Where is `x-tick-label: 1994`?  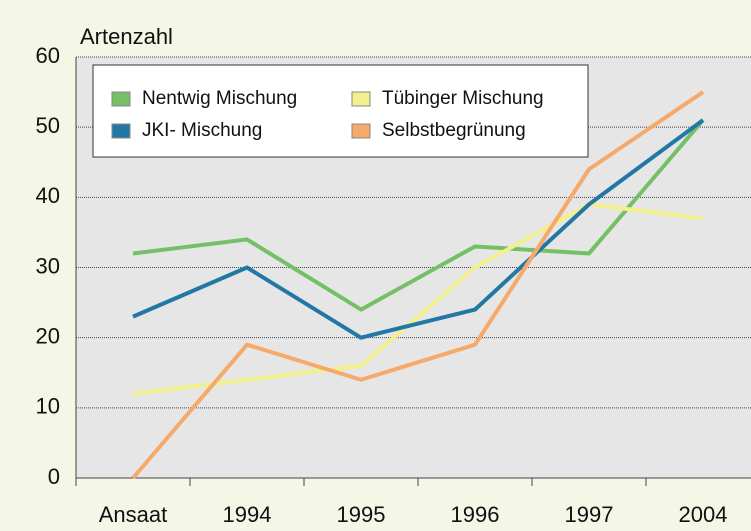 x-tick-label: 1994 is located at coordinates (247, 514).